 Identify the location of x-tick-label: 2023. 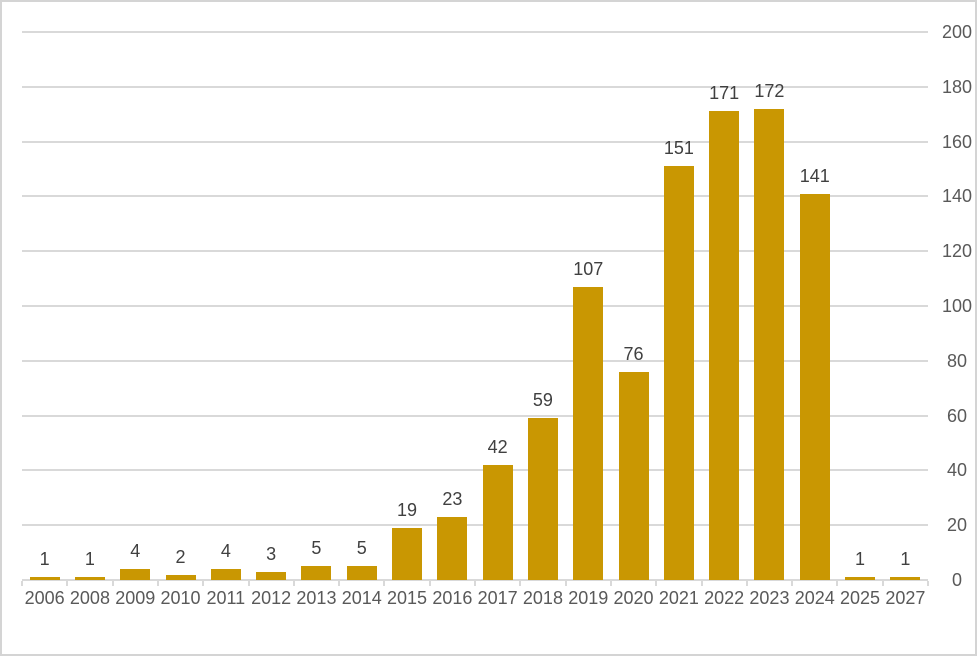
(769, 598).